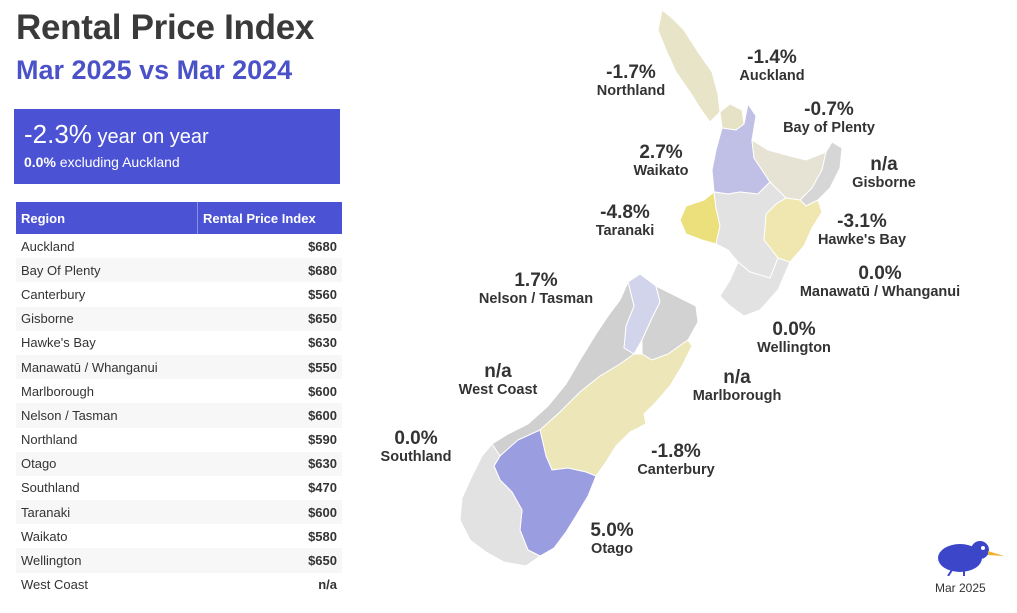 This screenshot has height=613, width=1017. What do you see at coordinates (179, 294) in the screenshot?
I see `table-row: Canterbury $560` at bounding box center [179, 294].